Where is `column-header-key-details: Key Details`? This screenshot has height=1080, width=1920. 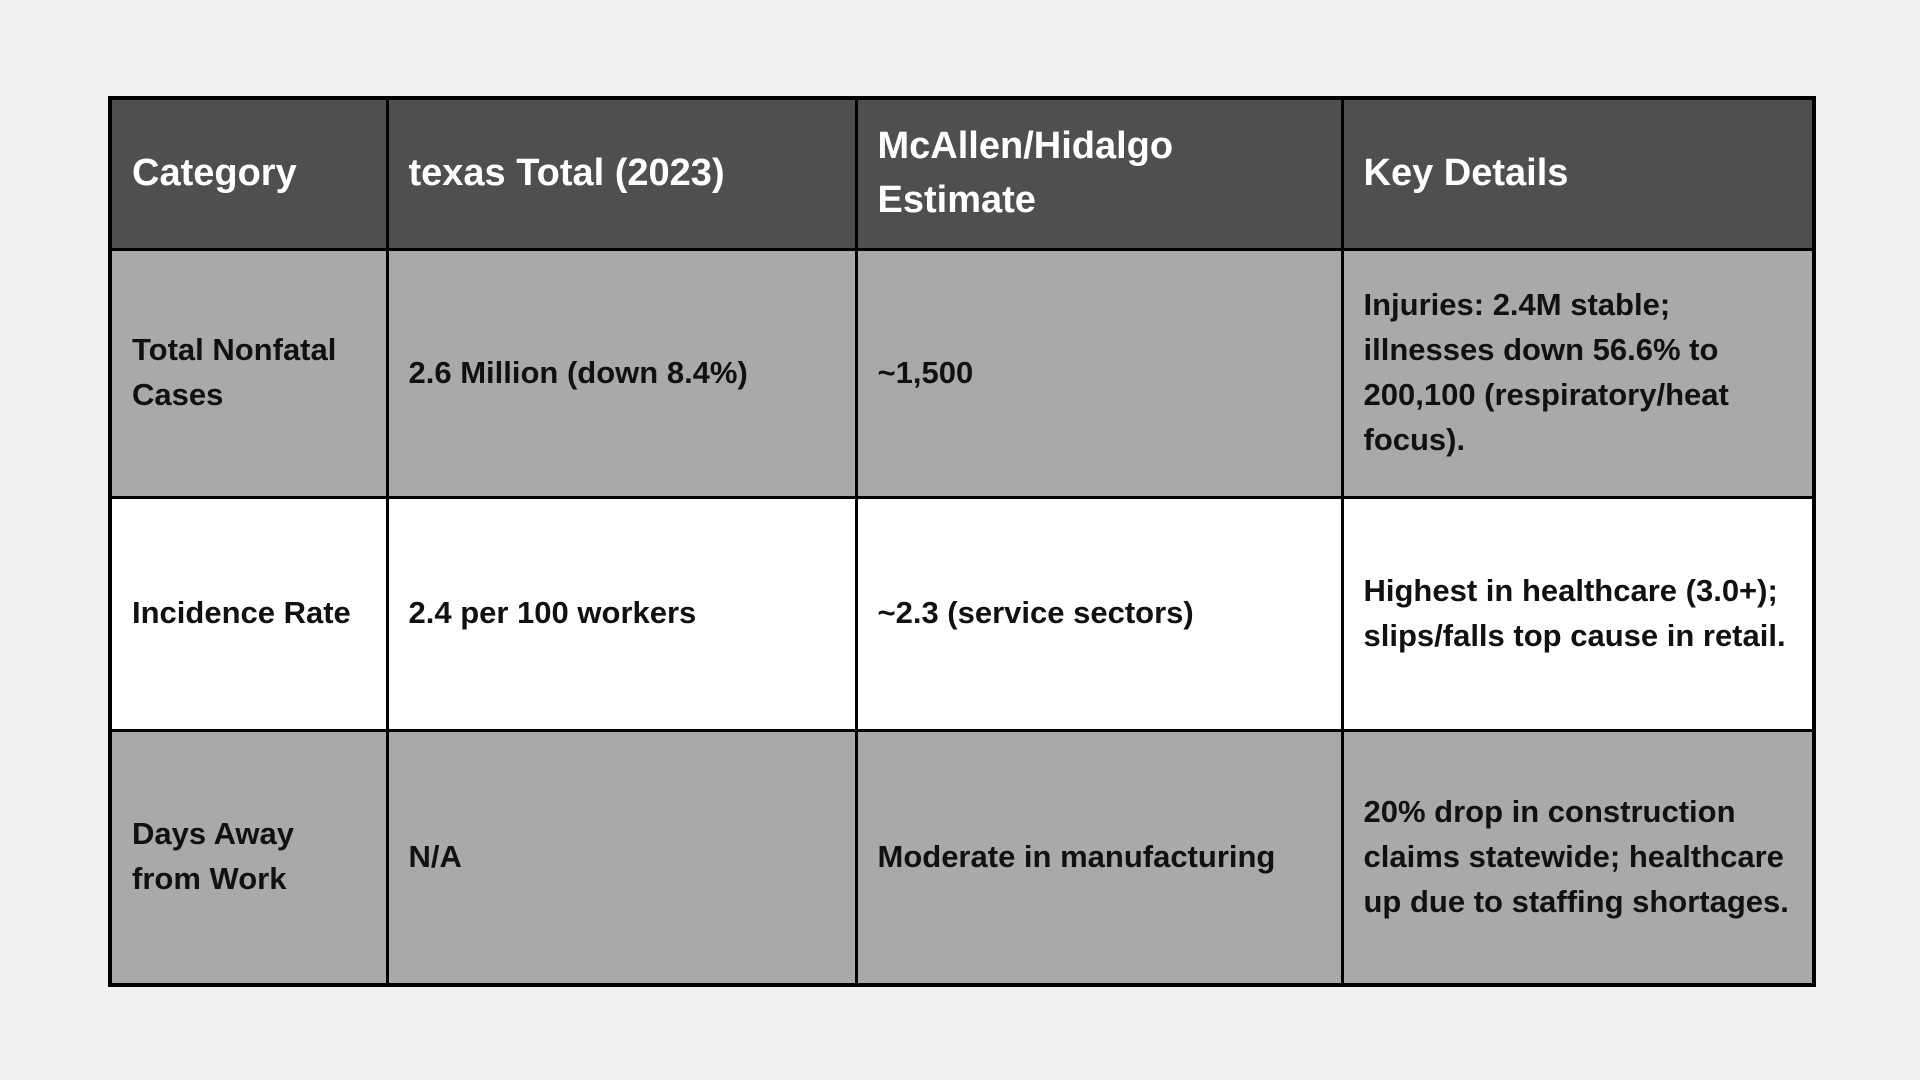
column-header-key-details: Key Details is located at coordinates (1578, 173).